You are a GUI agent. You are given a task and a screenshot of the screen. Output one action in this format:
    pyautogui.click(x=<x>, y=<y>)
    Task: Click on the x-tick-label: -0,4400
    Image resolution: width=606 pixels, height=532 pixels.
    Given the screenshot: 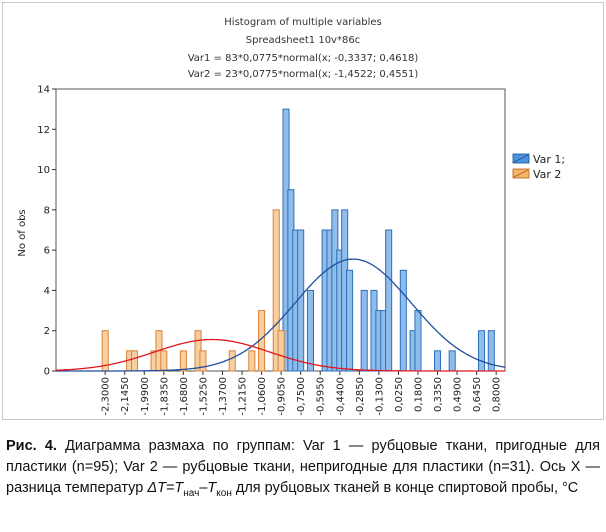 What is the action you would take?
    pyautogui.click(x=340, y=396)
    